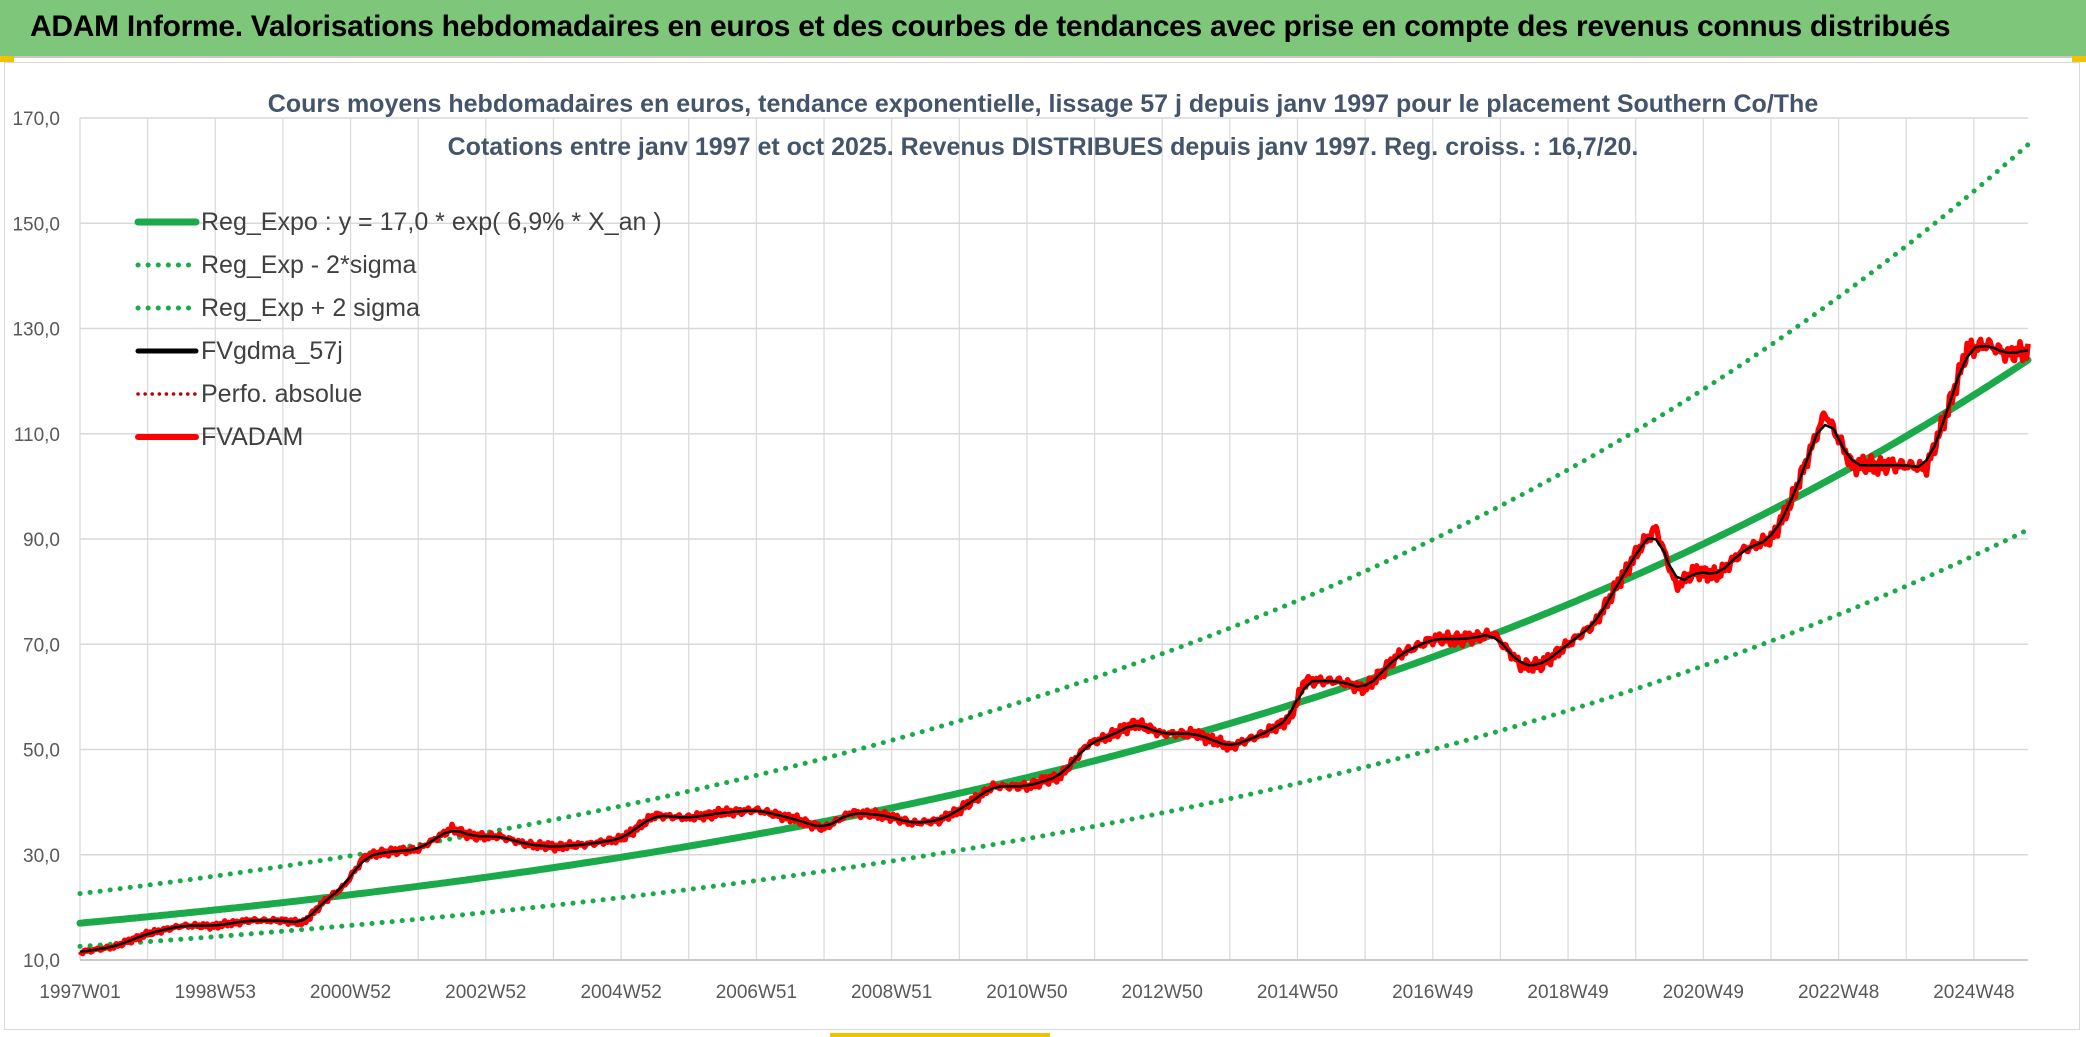 This screenshot has height=1037, width=2086. What do you see at coordinates (41, 856) in the screenshot?
I see `y-tick-label: 30,0` at bounding box center [41, 856].